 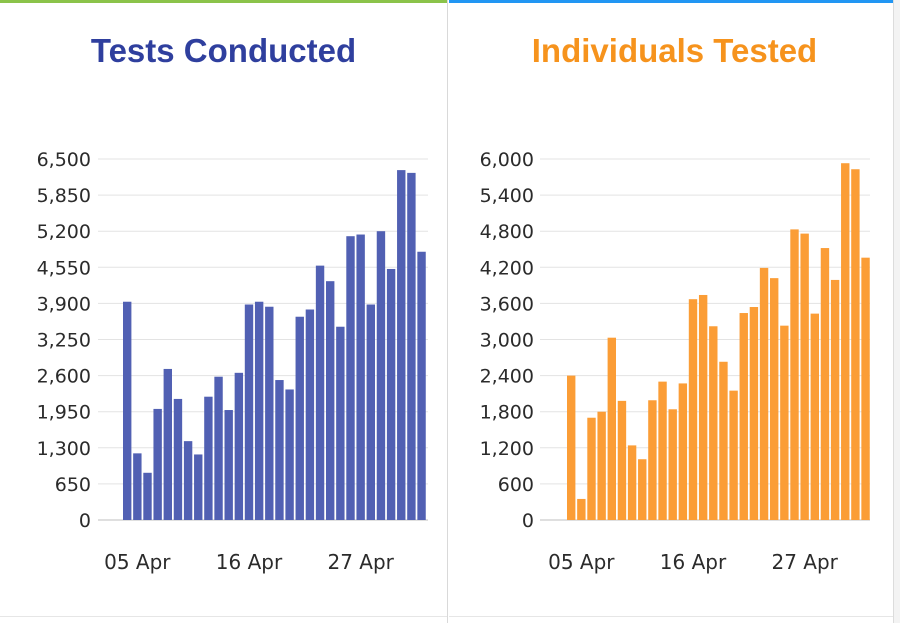 I want to click on y-tick-label: 3,000, so click(x=507, y=341).